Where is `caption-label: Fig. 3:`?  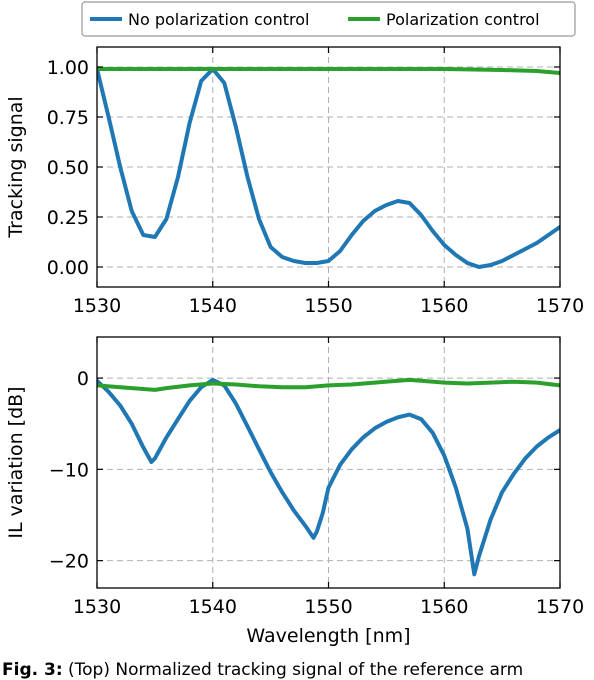 caption-label: Fig. 3: is located at coordinates (32, 670).